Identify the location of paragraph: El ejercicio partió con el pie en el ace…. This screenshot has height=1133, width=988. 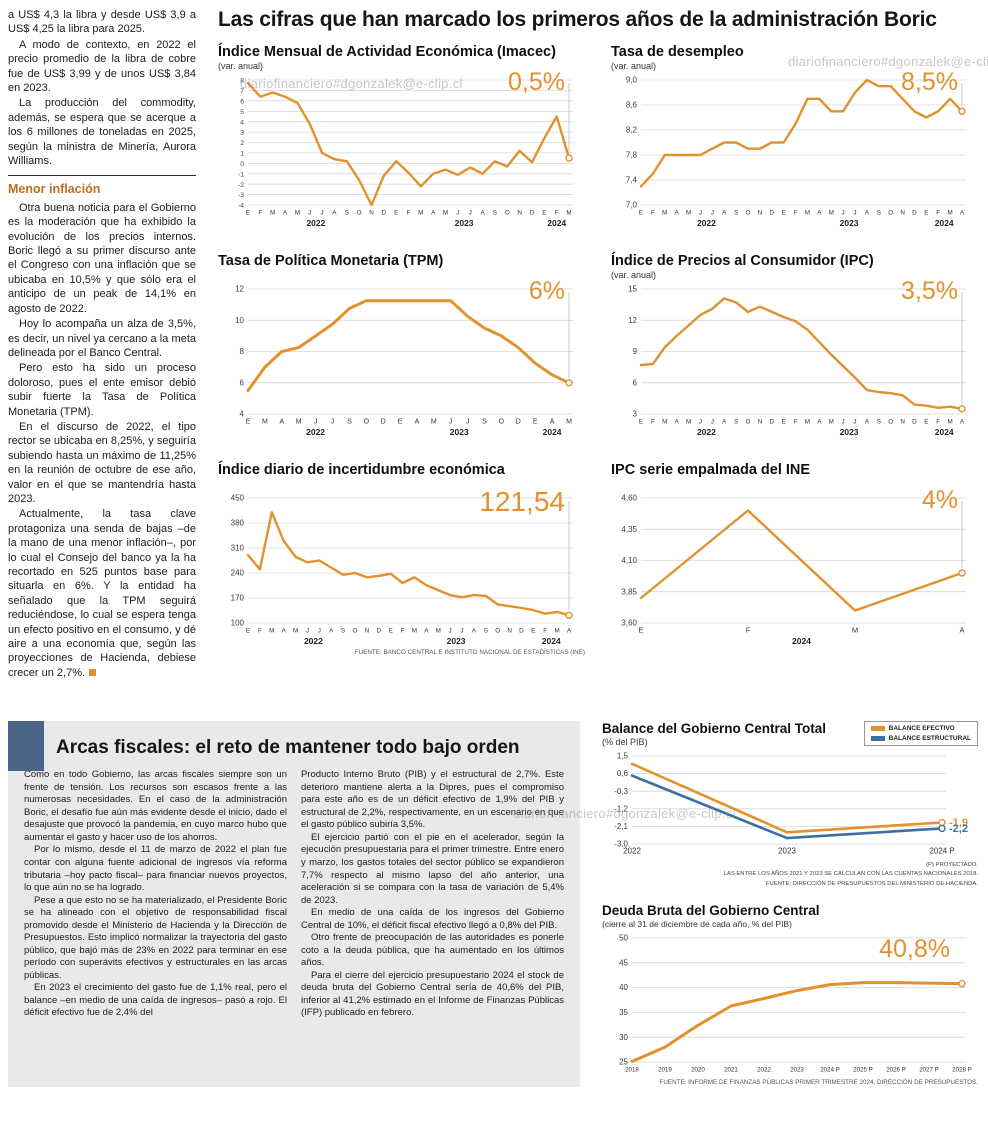
(432, 868).